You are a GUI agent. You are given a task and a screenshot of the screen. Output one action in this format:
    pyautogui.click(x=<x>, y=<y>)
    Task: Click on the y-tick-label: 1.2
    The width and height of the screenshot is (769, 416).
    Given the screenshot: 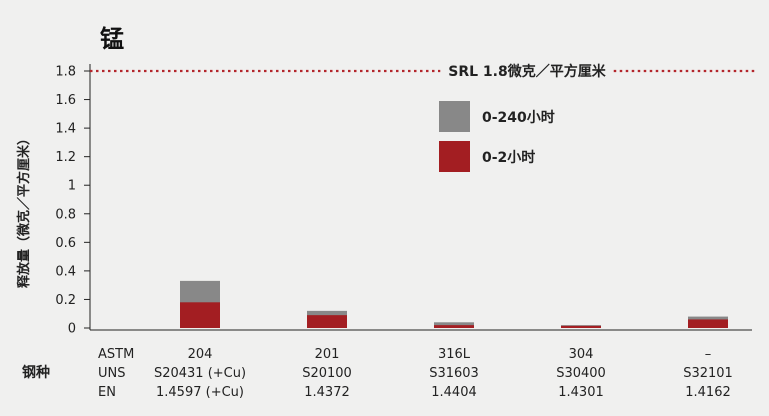 What is the action you would take?
    pyautogui.click(x=65, y=157)
    